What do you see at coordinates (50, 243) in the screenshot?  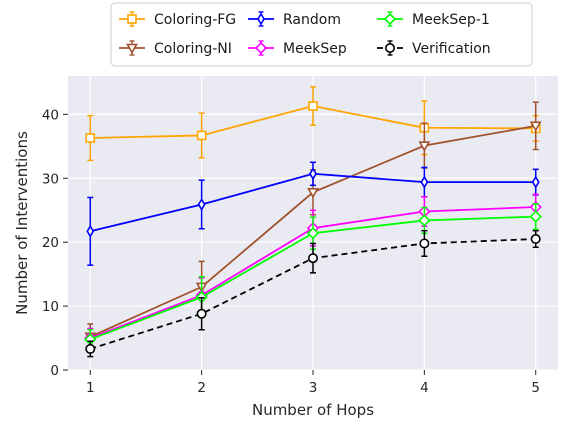 I see `y-tick-label: 20` at bounding box center [50, 243].